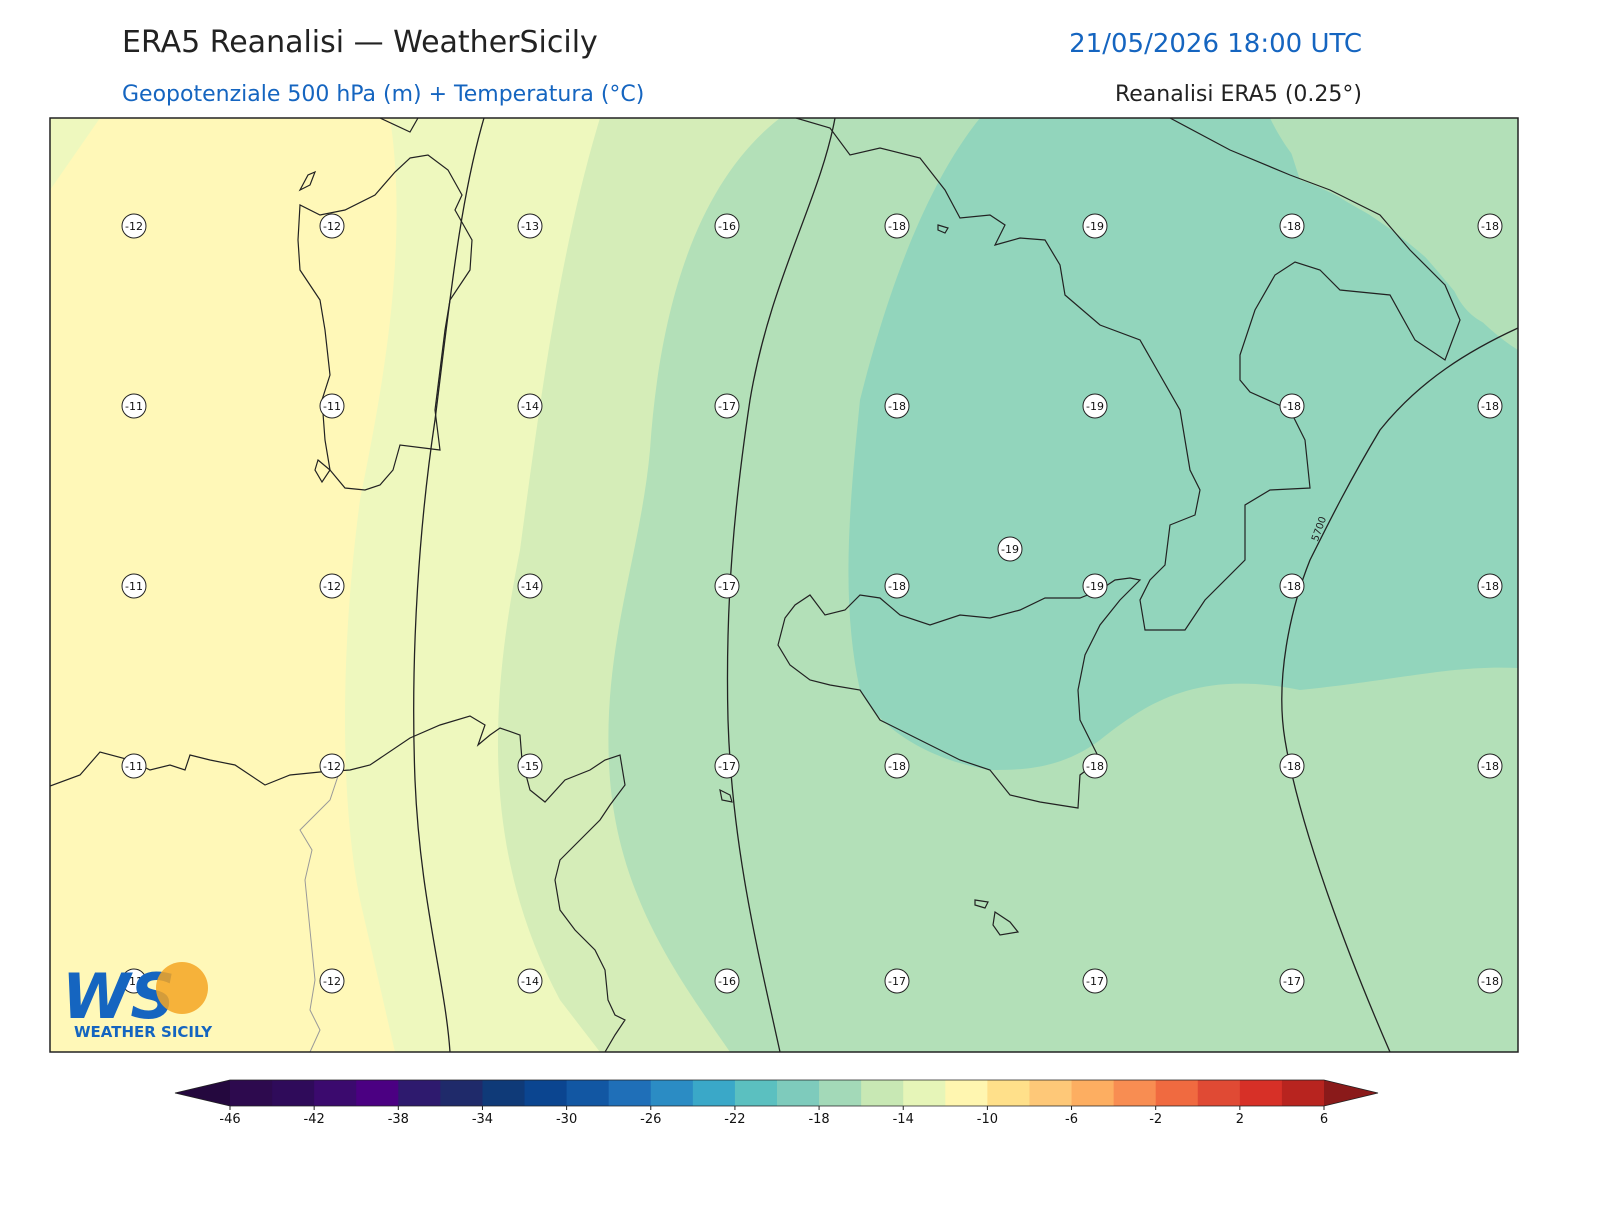  Describe the element at coordinates (360, 42) in the screenshot. I see `title: ERA5 Reanalisi — WeatherSicily` at that location.